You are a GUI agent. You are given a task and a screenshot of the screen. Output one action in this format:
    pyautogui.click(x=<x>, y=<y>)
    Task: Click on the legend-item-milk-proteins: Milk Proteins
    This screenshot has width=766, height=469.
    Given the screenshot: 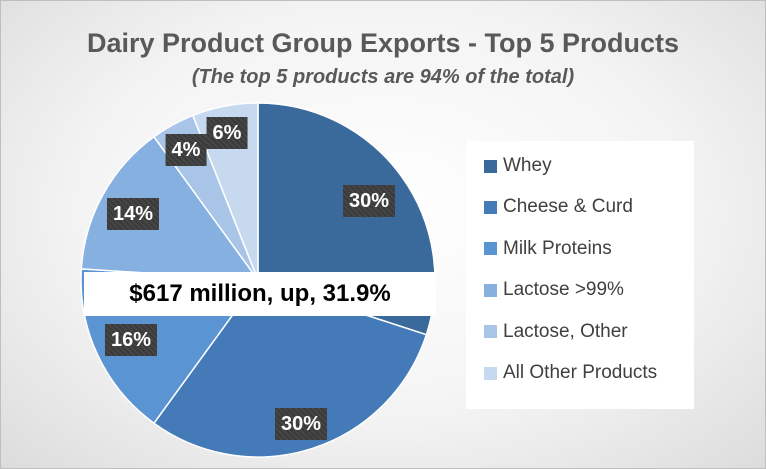 What is the action you would take?
    pyautogui.click(x=548, y=249)
    